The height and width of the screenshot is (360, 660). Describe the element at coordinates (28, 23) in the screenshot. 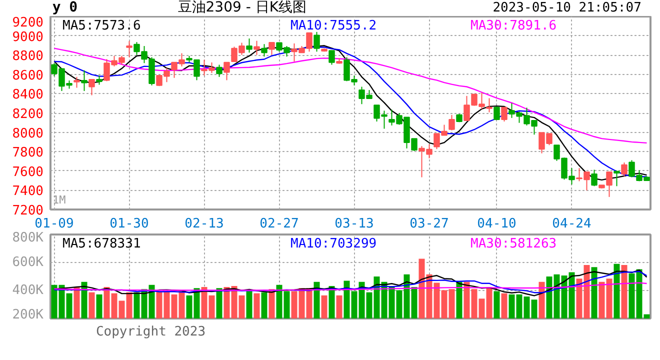

I see `y-tick-label: 9200` at that location.